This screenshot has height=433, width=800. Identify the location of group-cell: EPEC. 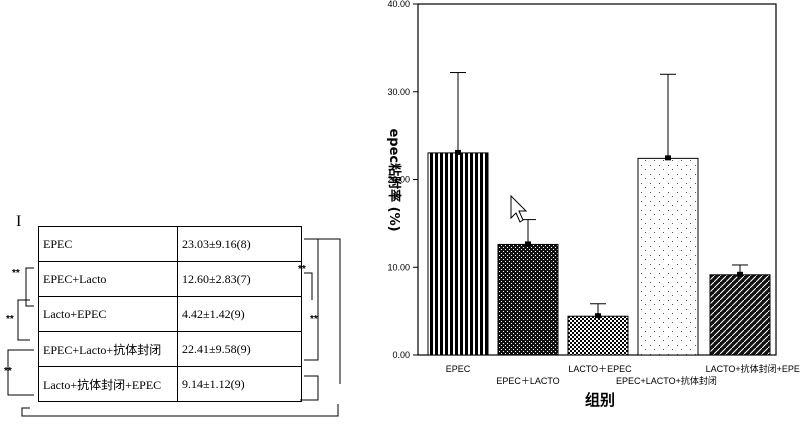
(108, 244).